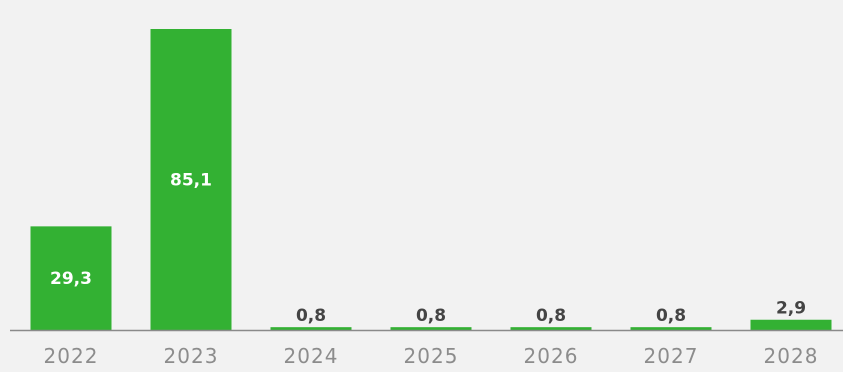 The width and height of the screenshot is (843, 372). I want to click on value-label-2023: 85,1, so click(191, 181).